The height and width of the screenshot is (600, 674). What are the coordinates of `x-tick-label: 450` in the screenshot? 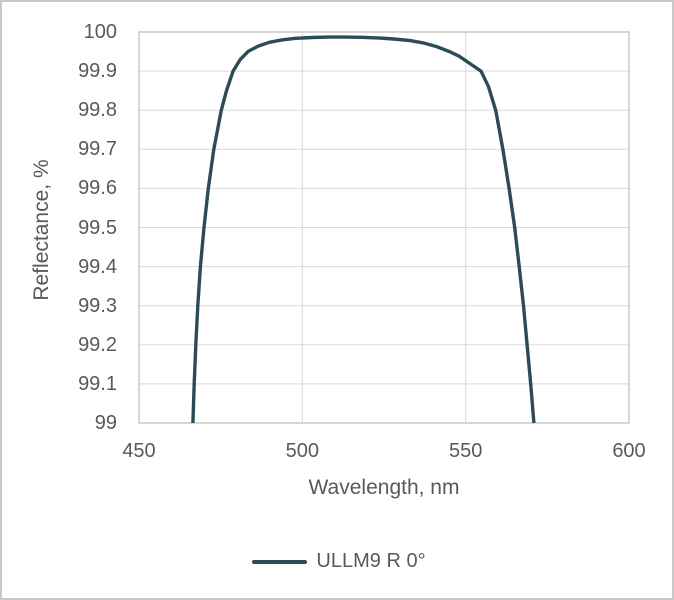 It's located at (139, 451).